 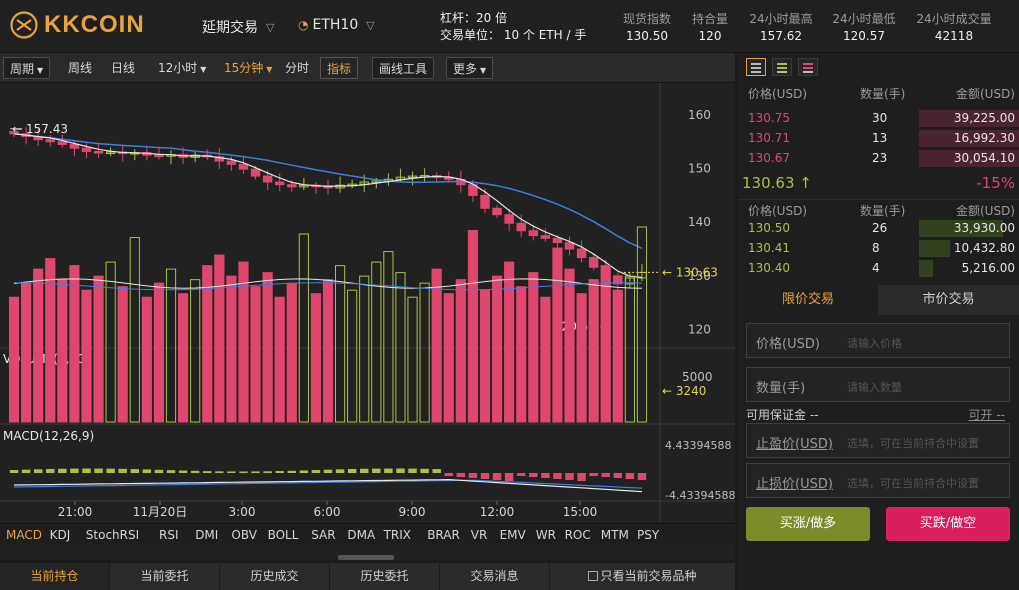 I want to click on 12h-dropdown: 12小时 ▼, so click(x=182, y=68).